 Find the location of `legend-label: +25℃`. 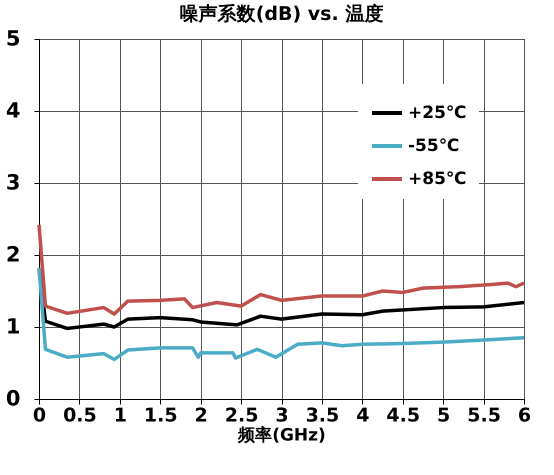

legend-label: +25℃ is located at coordinates (437, 113).